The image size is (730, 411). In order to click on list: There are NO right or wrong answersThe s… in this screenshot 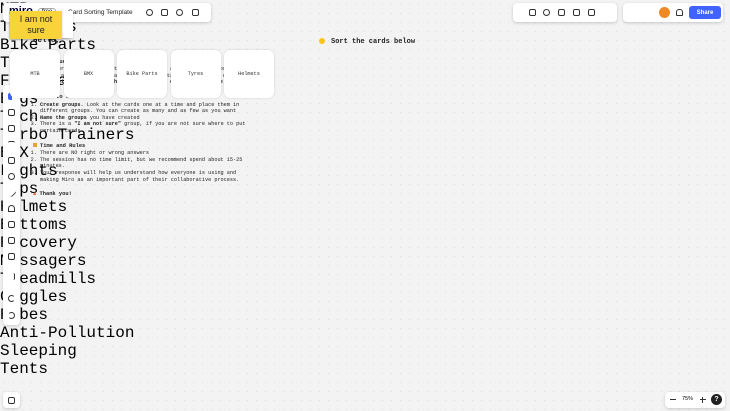, I will do `click(140, 166)`.